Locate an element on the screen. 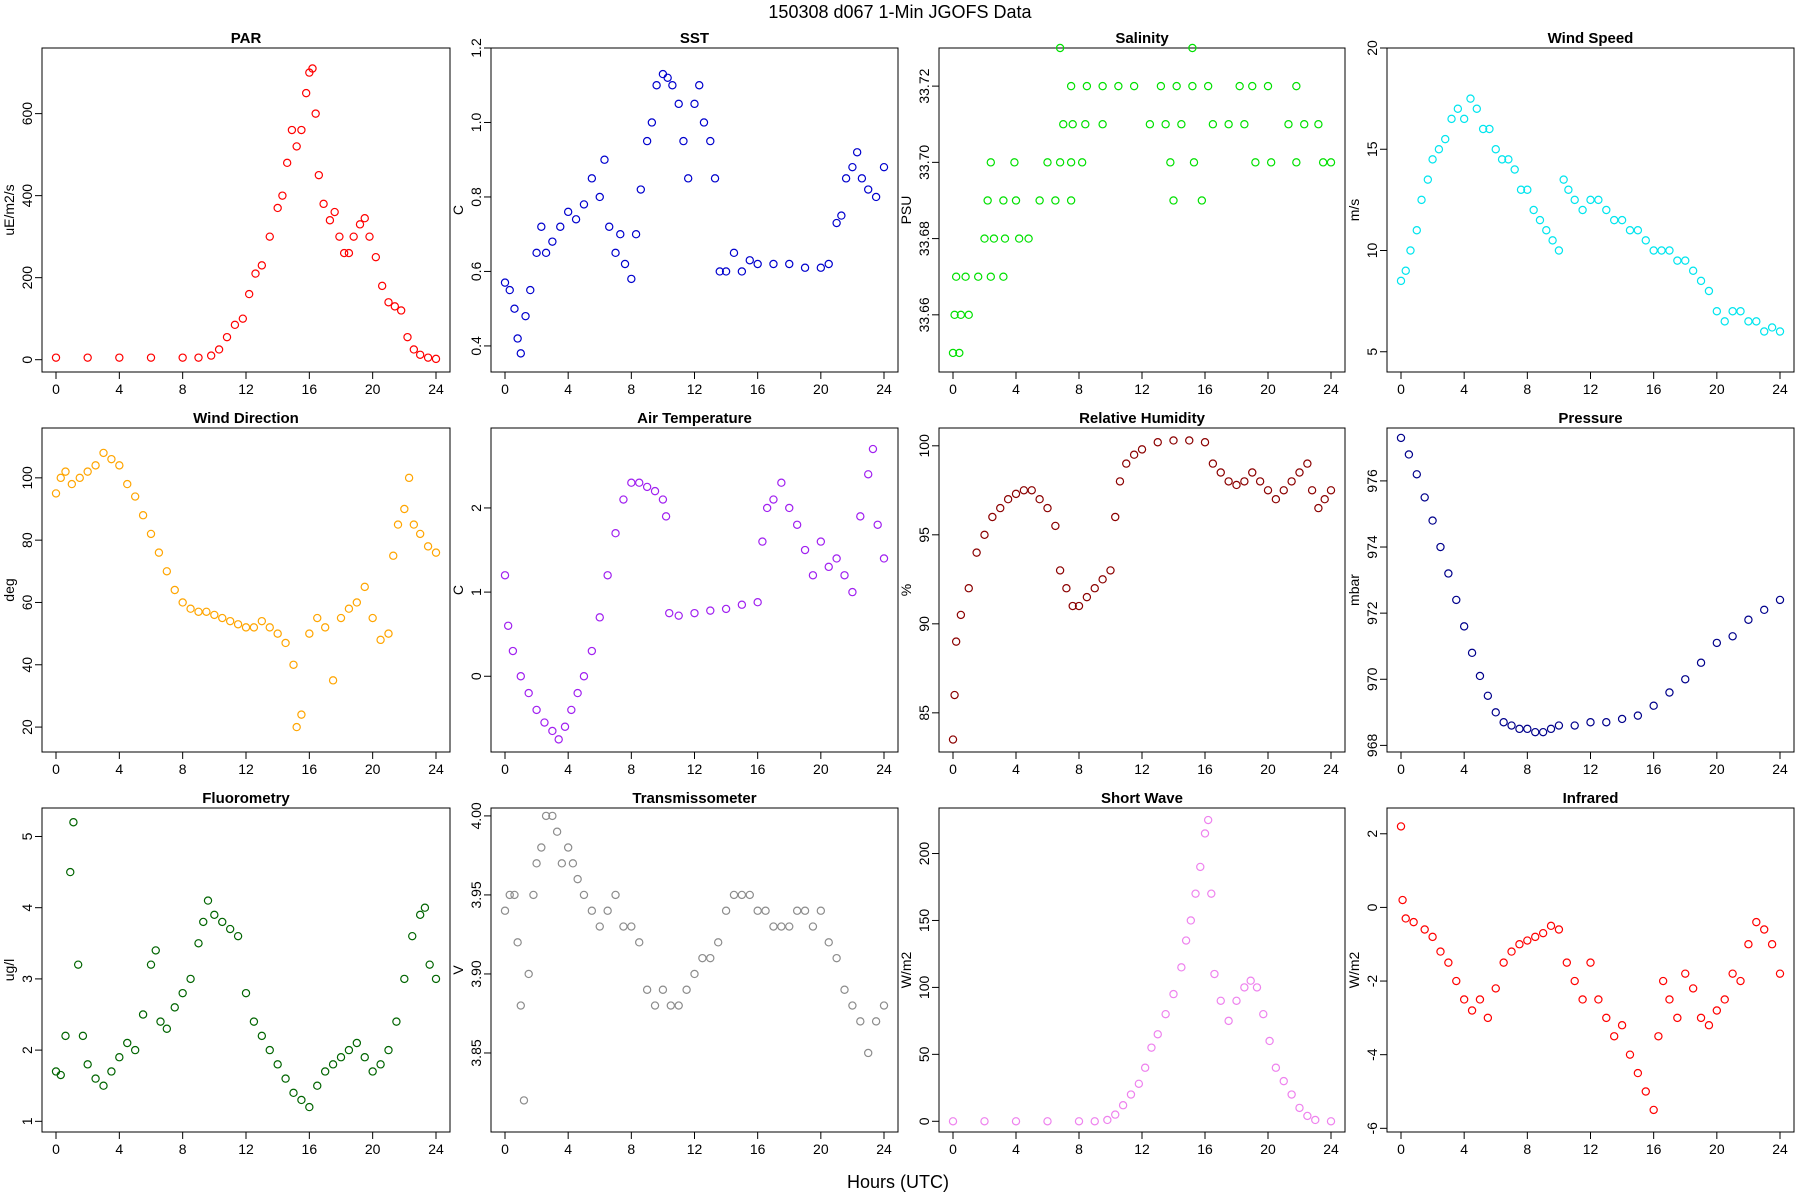 Image resolution: width=1800 pixels, height=1200 pixels. y-tick-label: 3 is located at coordinates (27, 979).